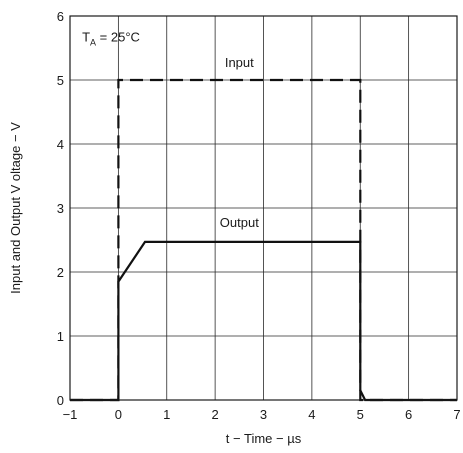  What do you see at coordinates (60, 16) in the screenshot?
I see `y-tick-label: 6` at bounding box center [60, 16].